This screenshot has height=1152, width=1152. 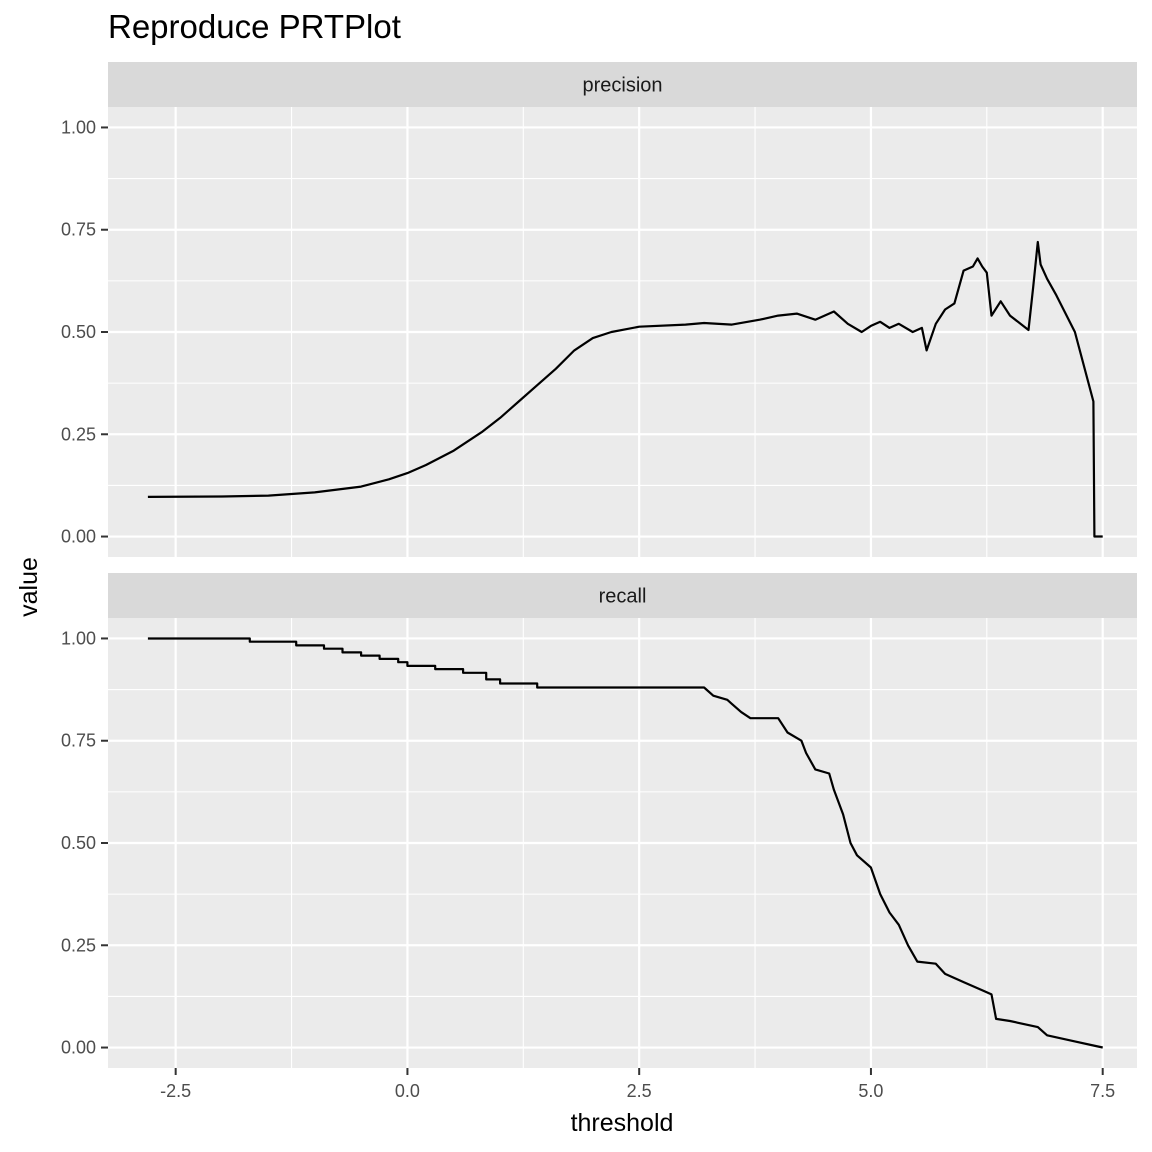 What do you see at coordinates (254, 26) in the screenshot?
I see `chart-title: Reproduce PRTPlot` at bounding box center [254, 26].